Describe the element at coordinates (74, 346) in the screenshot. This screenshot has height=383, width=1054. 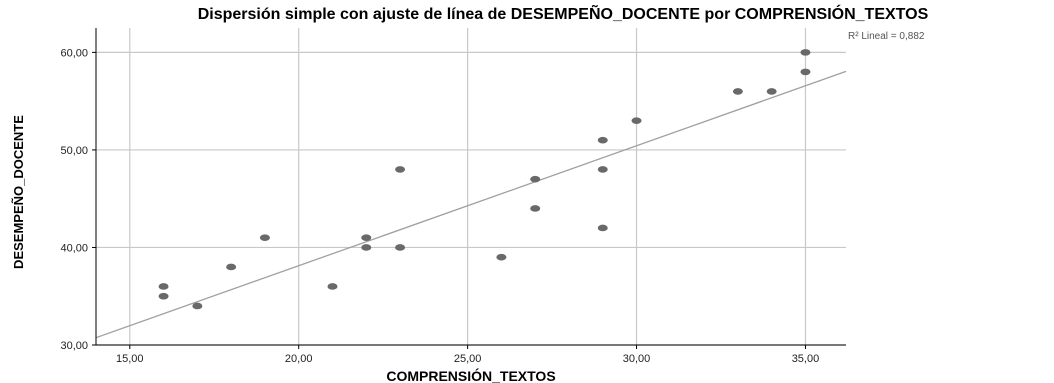
I see `y-tick-label: 30,00` at that location.